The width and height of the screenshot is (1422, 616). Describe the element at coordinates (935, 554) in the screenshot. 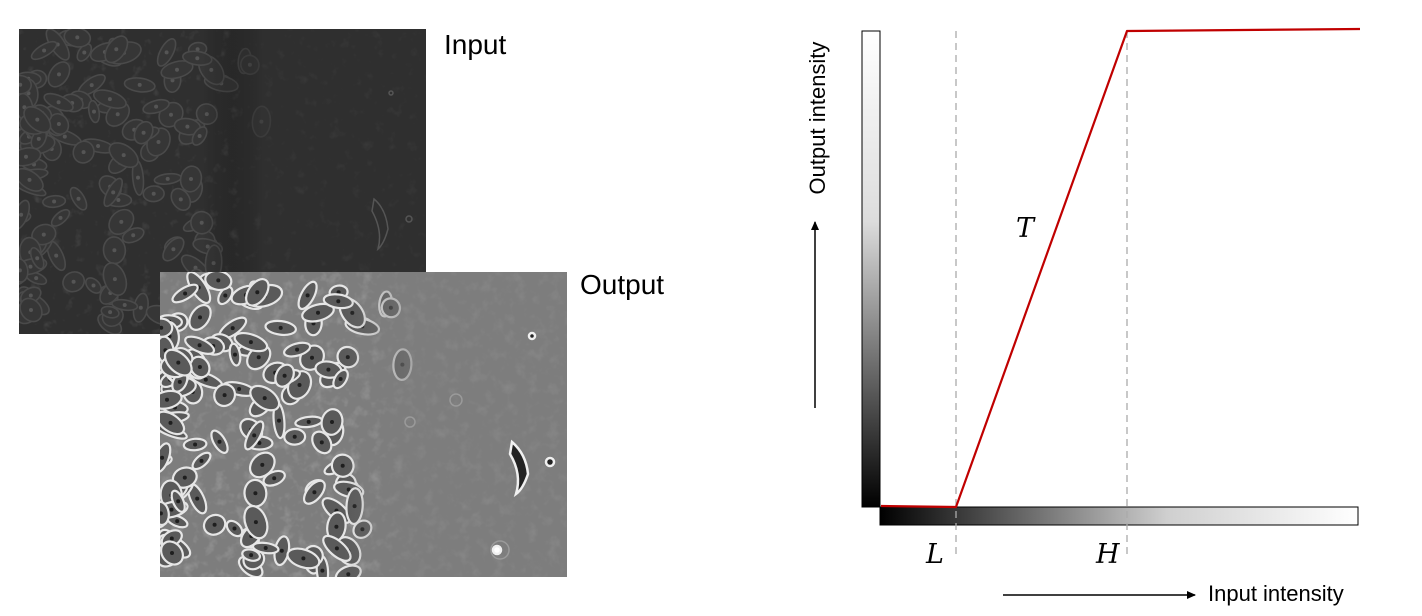

I see `low-threshold-label: L` at that location.